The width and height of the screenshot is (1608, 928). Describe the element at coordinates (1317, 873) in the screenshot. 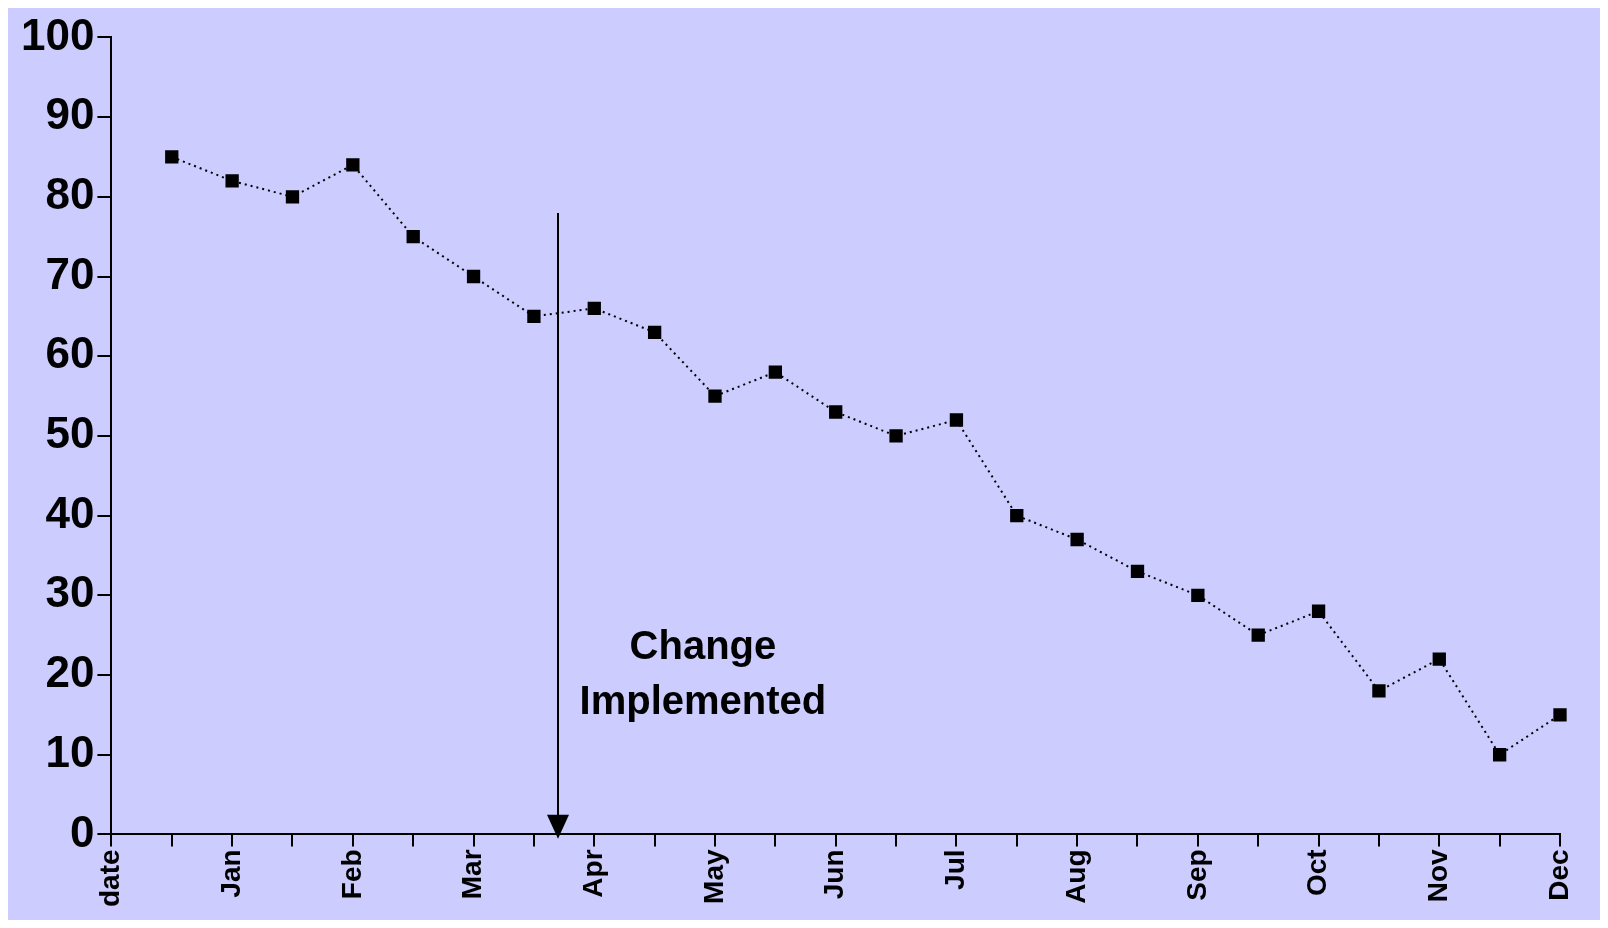

I see `x-tick-label: Oct` at that location.